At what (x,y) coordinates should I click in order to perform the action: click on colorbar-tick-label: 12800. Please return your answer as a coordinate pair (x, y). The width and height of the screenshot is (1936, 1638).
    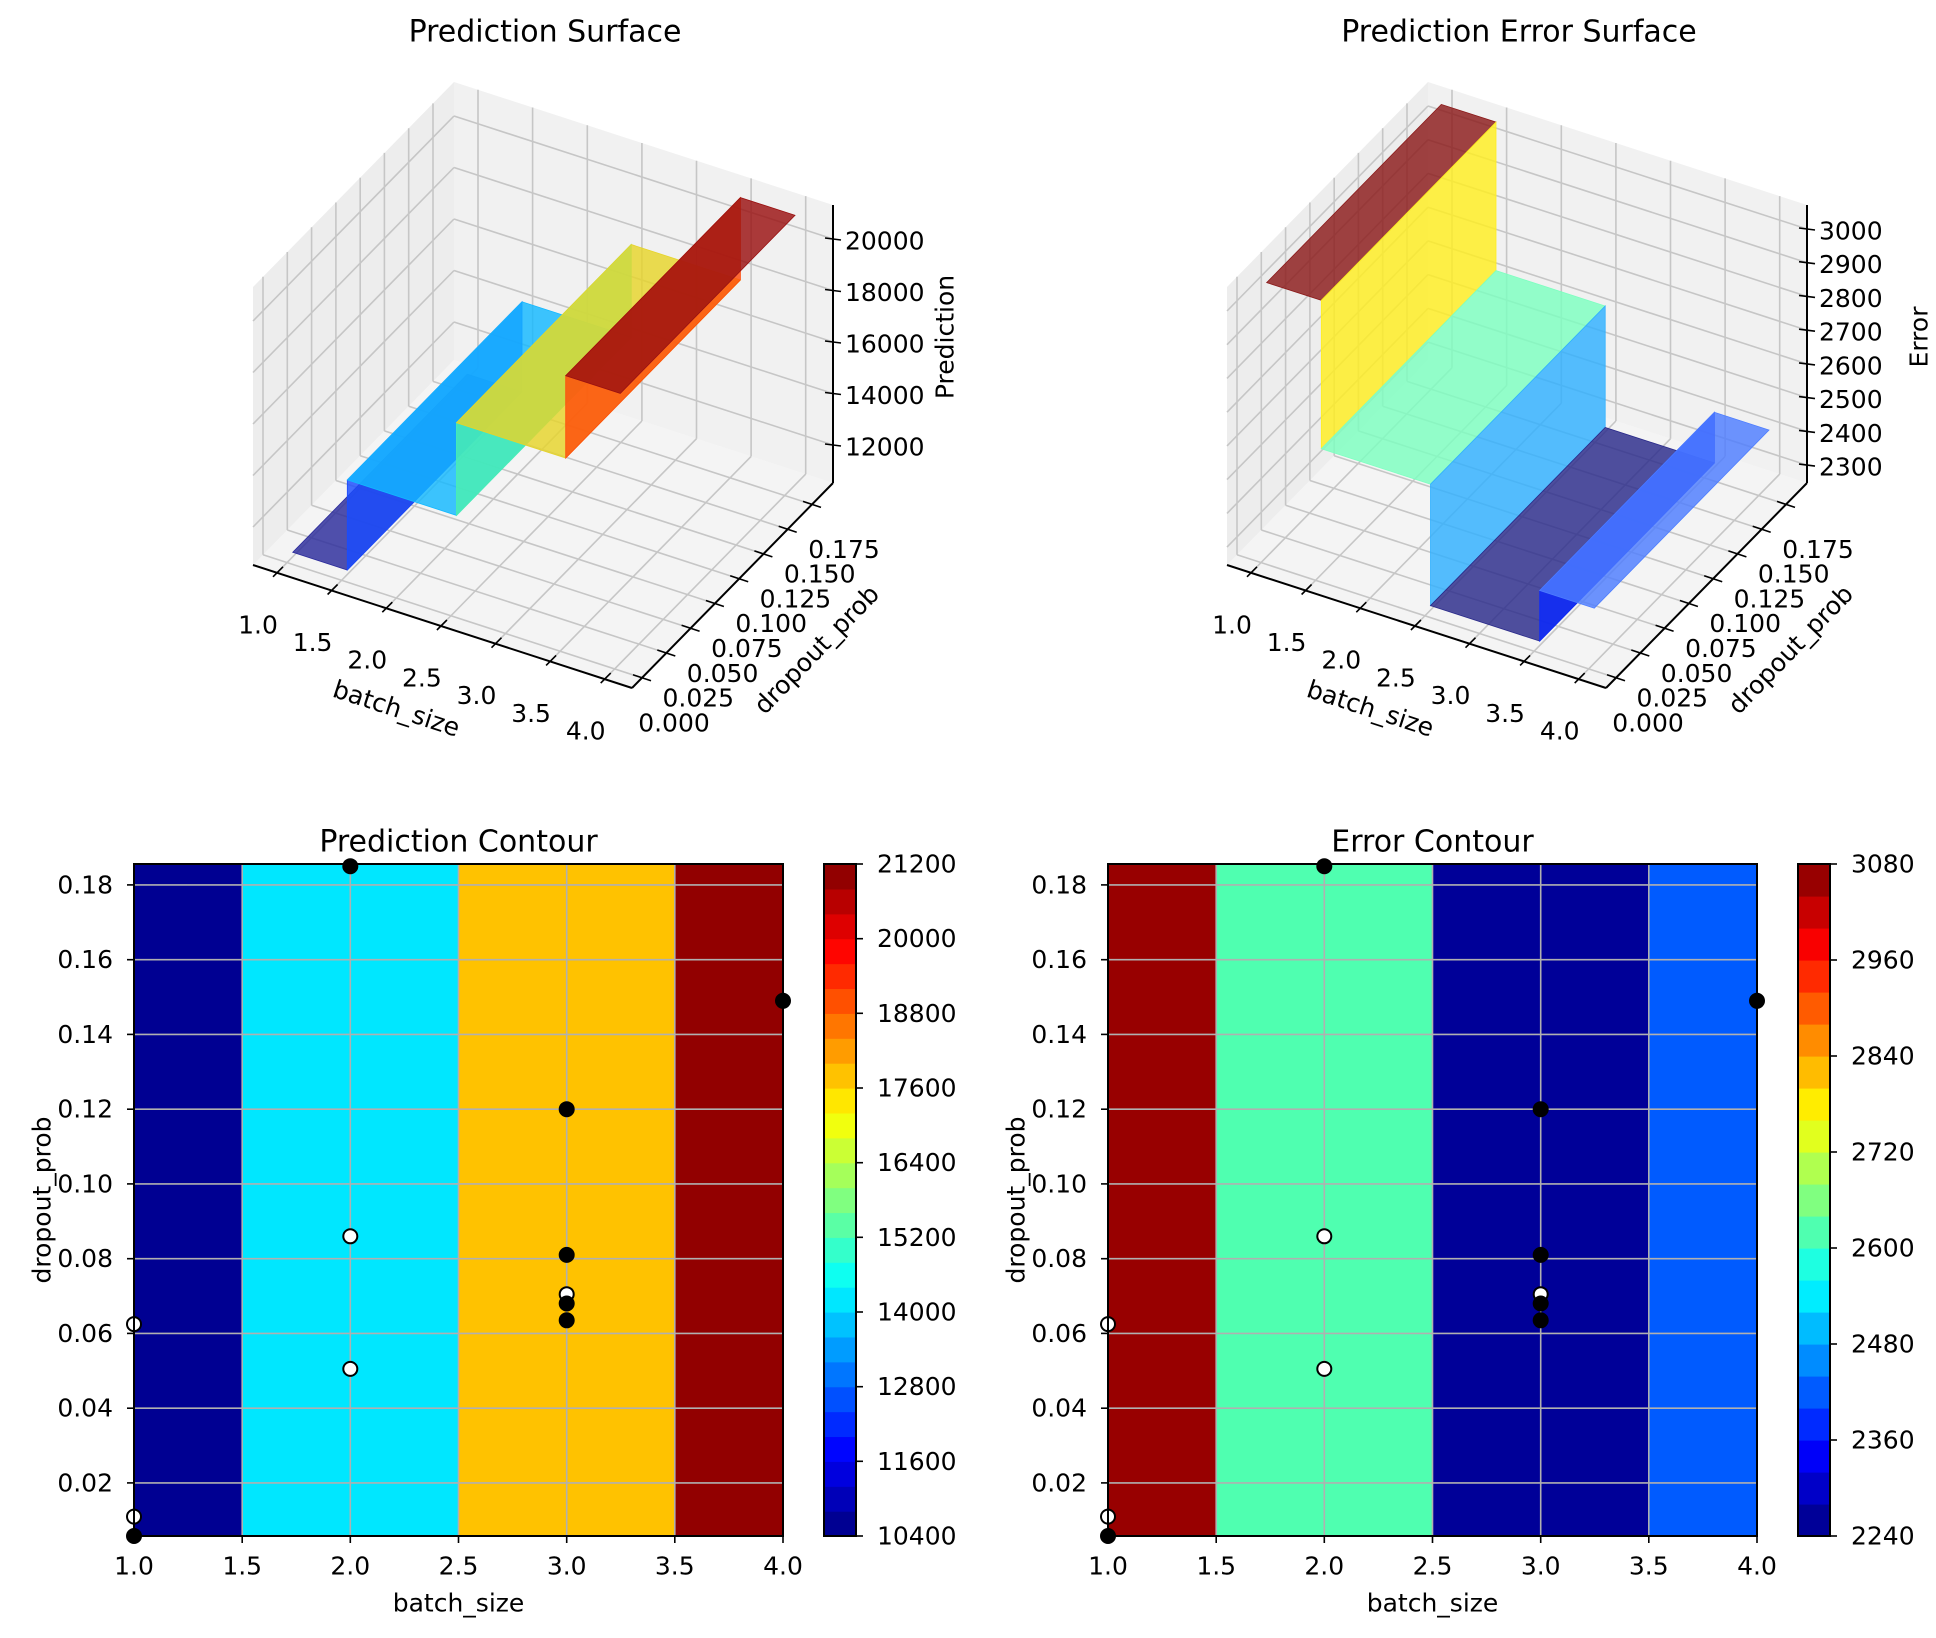
    Looking at the image, I should click on (917, 1386).